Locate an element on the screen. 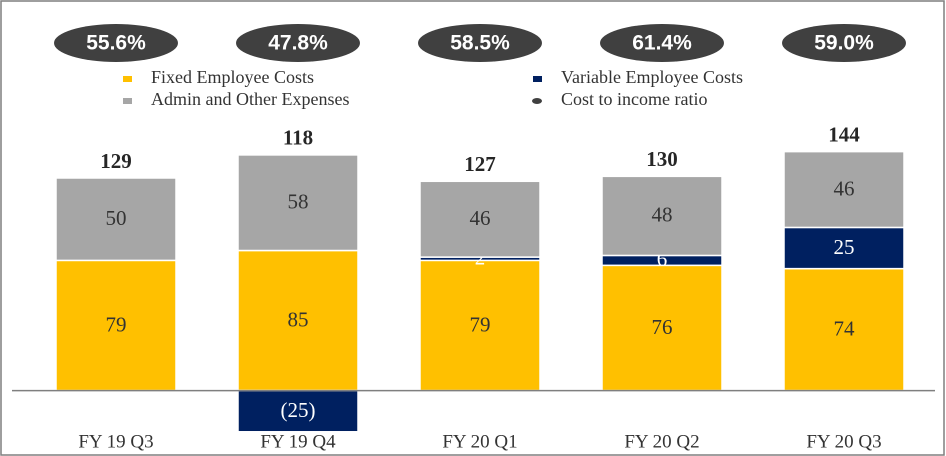 This screenshot has height=456, width=946. value-label: 6 is located at coordinates (662, 259).